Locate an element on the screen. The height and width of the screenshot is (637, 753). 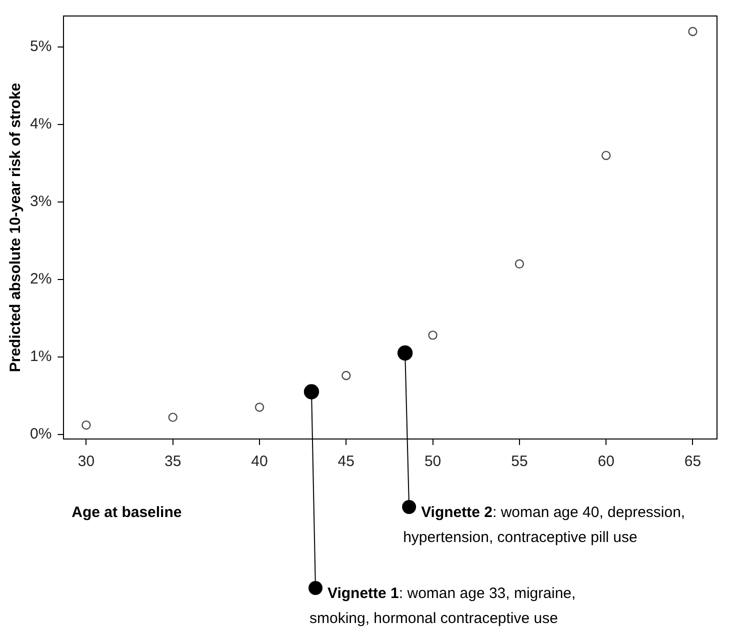
y-tick-label: 3% is located at coordinates (41, 201).